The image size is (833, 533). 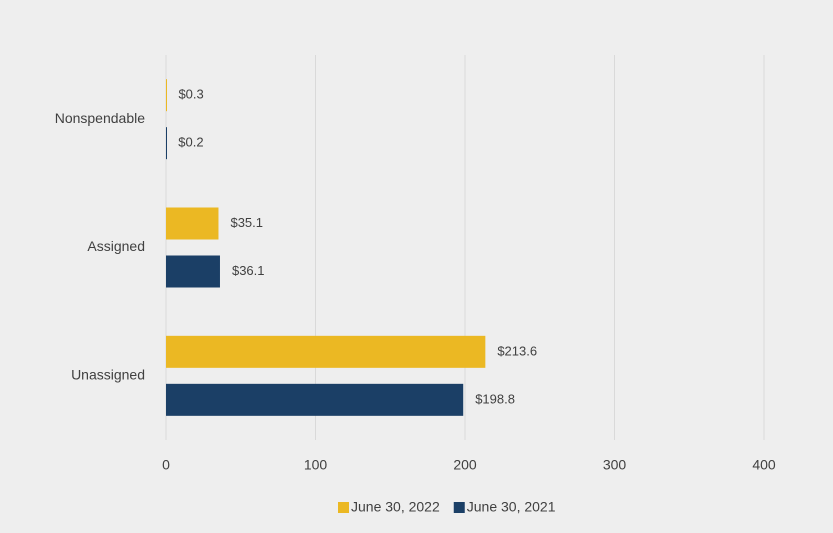 What do you see at coordinates (495, 398) in the screenshot?
I see `value-label: $198.8` at bounding box center [495, 398].